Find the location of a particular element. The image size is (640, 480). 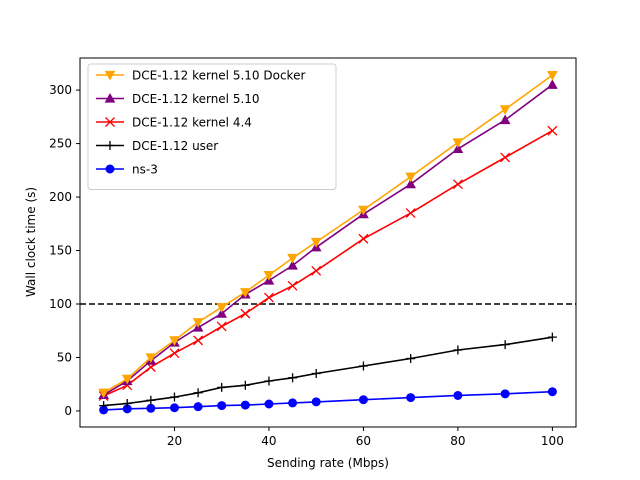

y-tick-label-300: 300 is located at coordinates (60, 90).